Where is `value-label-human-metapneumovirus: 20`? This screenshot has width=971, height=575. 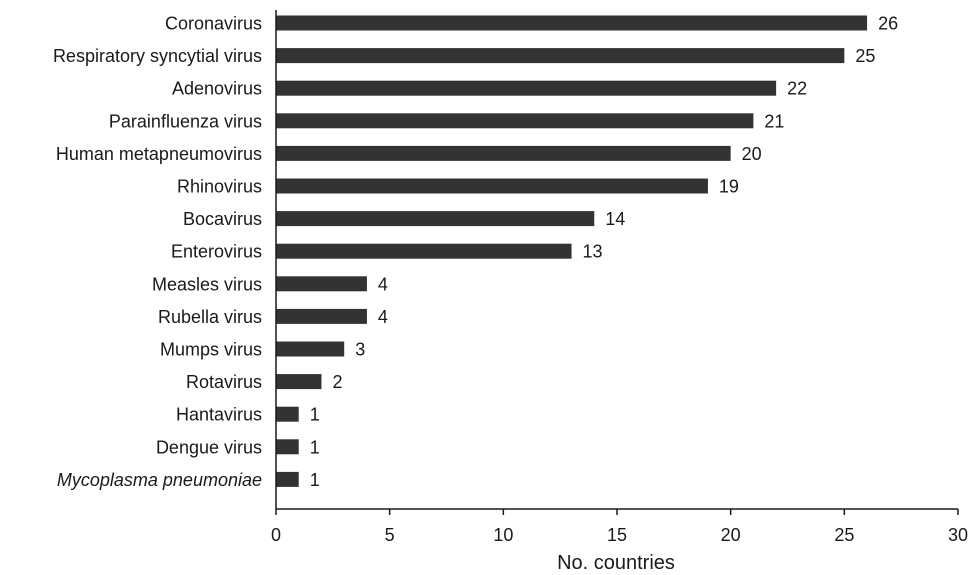
value-label-human-metapneumovirus: 20 is located at coordinates (752, 154).